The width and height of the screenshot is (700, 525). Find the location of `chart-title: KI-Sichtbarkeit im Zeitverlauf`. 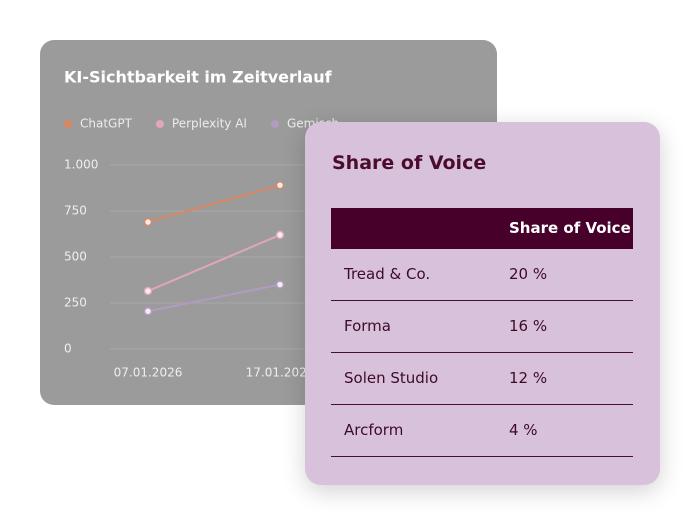

chart-title: KI-Sichtbarkeit im Zeitverlauf is located at coordinates (198, 77).